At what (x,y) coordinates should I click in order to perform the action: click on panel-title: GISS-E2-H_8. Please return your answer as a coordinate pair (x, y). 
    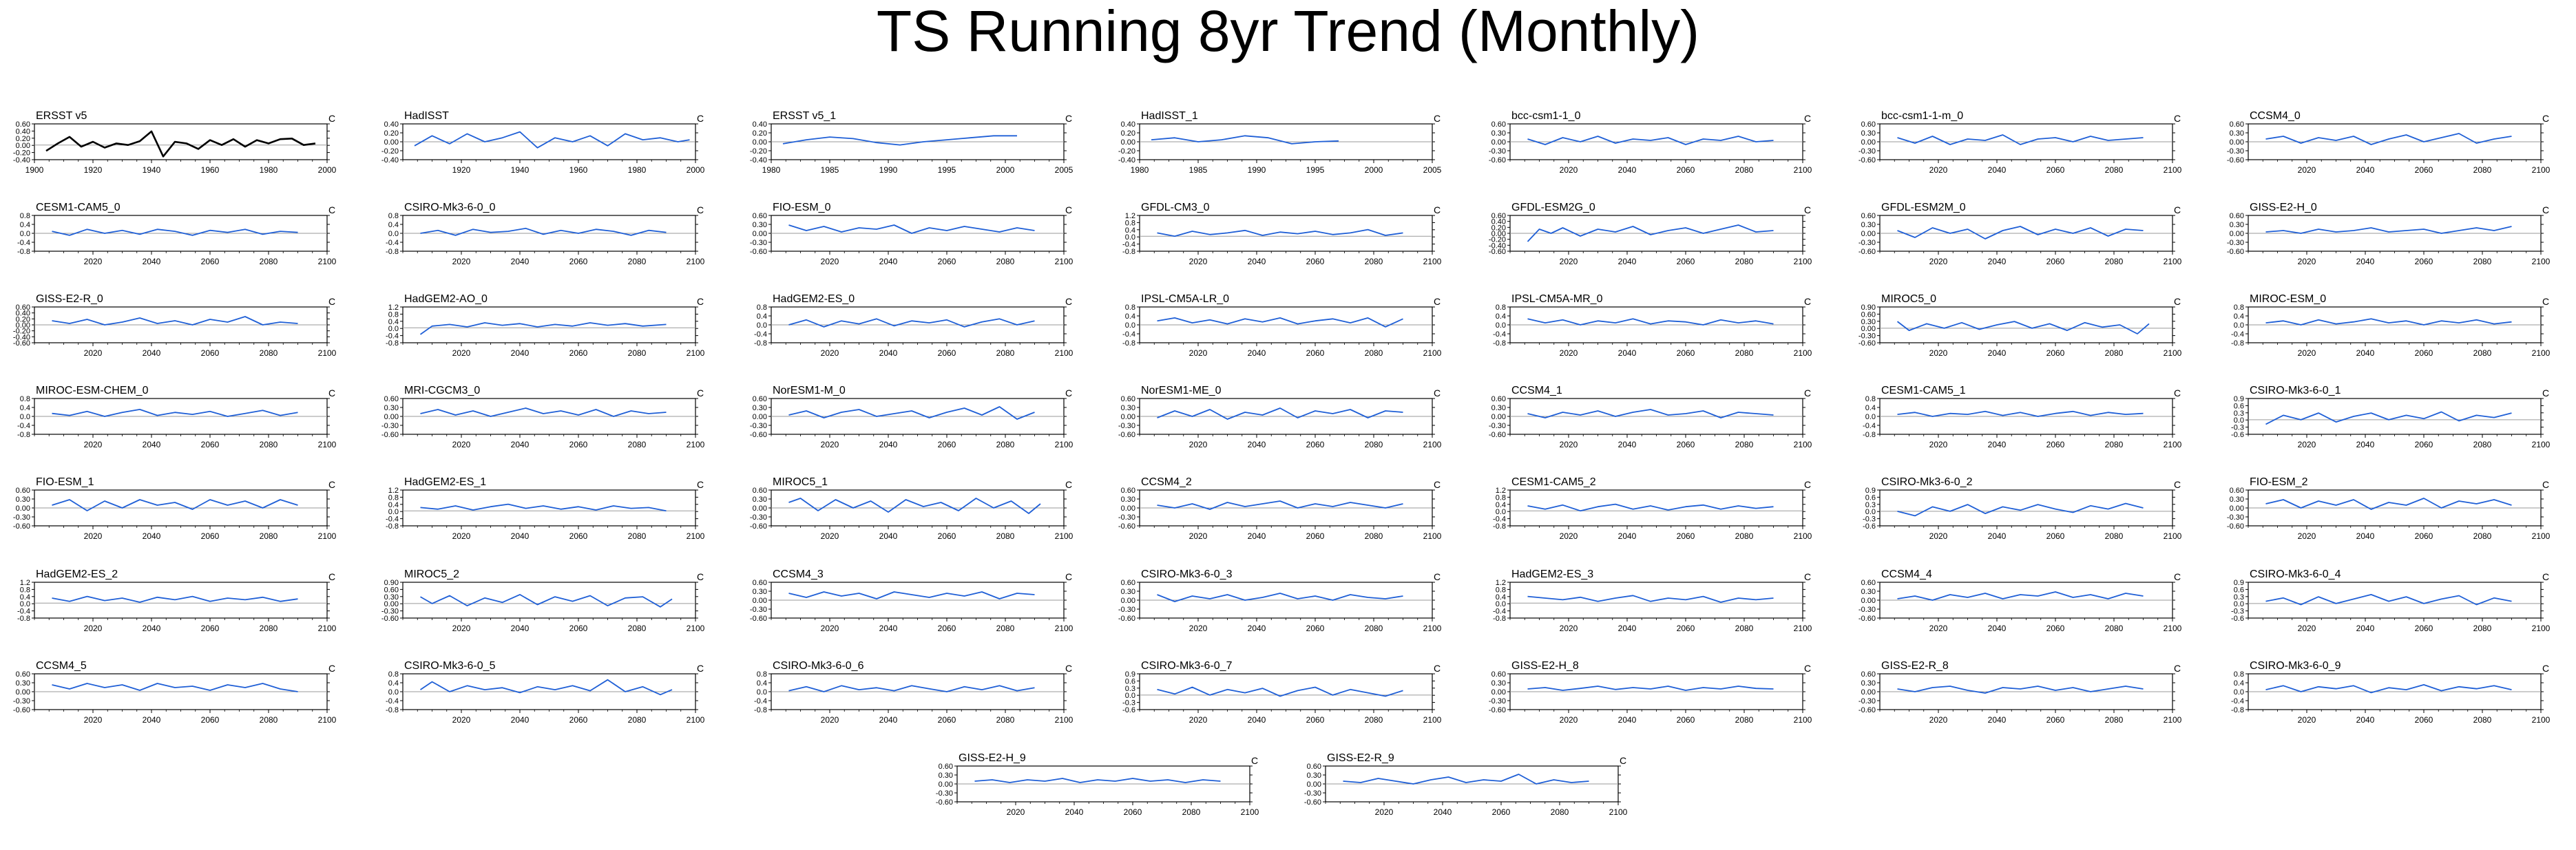
    Looking at the image, I should click on (1545, 666).